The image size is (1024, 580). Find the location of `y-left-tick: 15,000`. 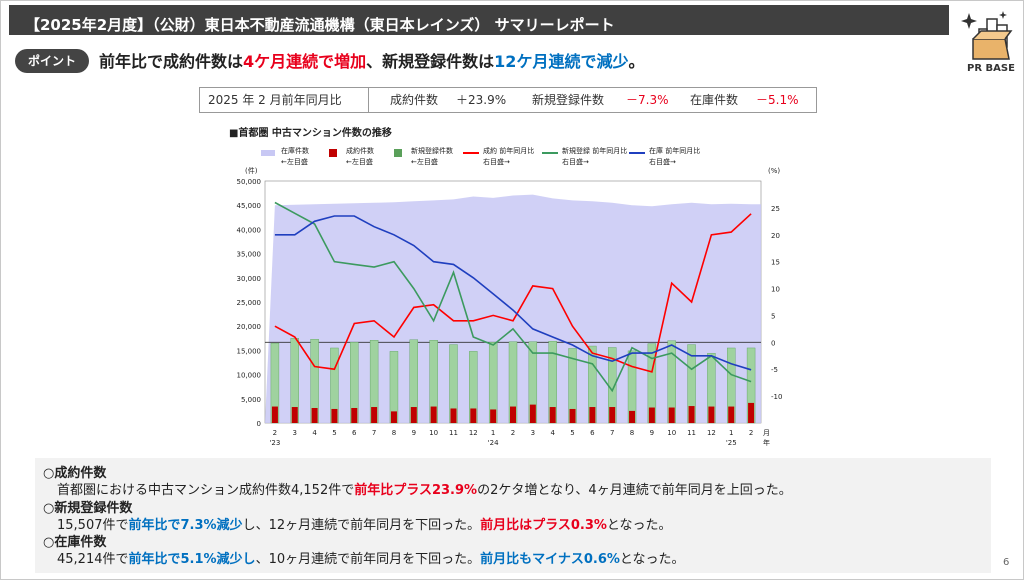

y-left-tick: 15,000 is located at coordinates (249, 351).